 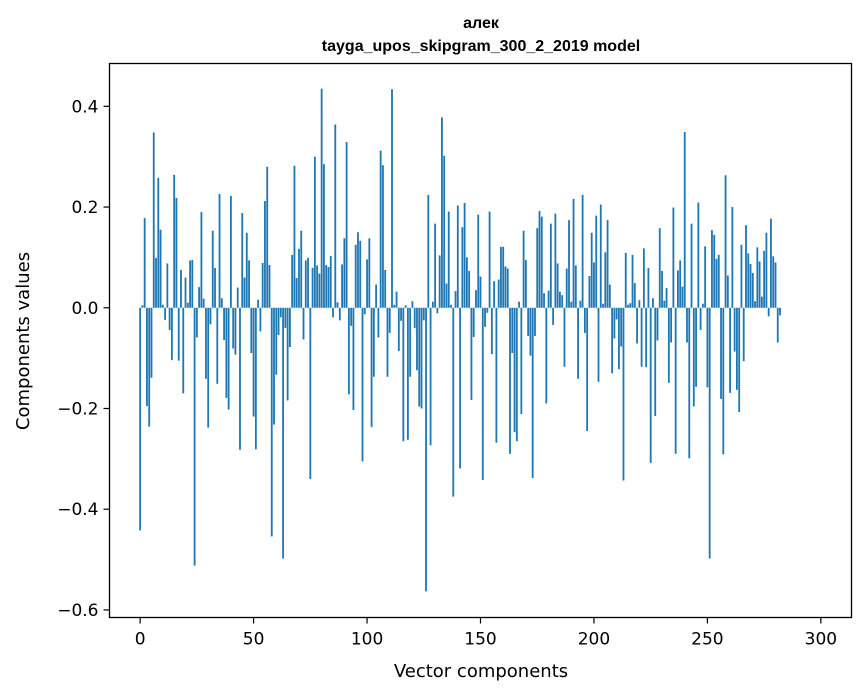 What do you see at coordinates (481, 23) in the screenshot?
I see `chart-title: алек` at bounding box center [481, 23].